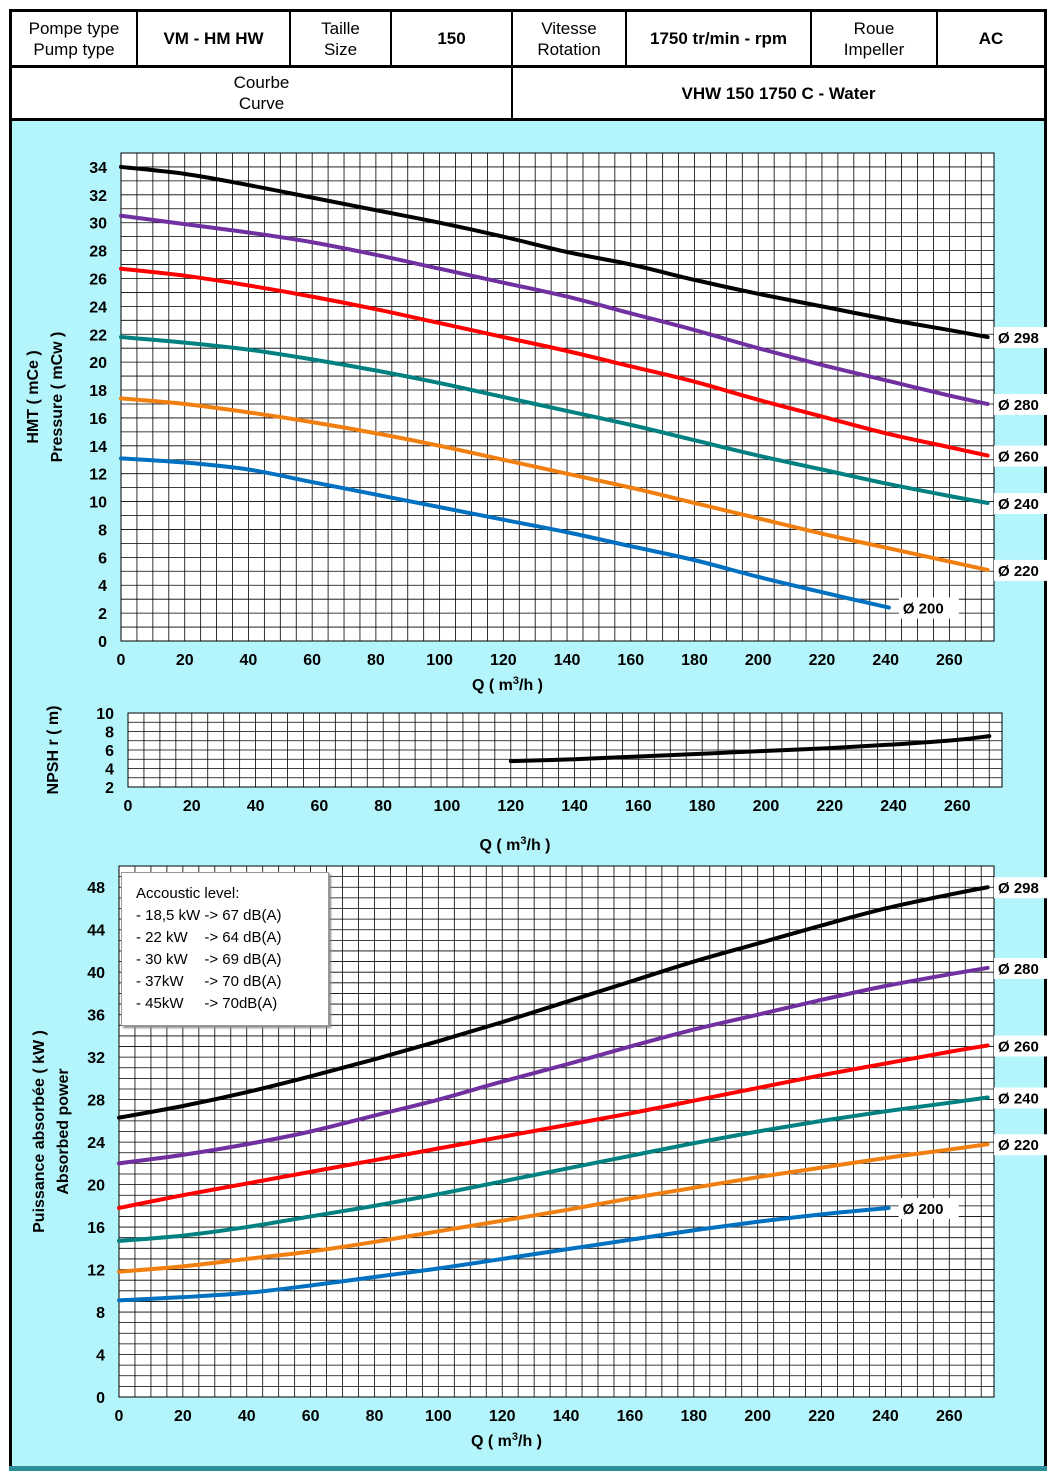  Describe the element at coordinates (98, 168) in the screenshot. I see `y-tick-label: 34` at that location.